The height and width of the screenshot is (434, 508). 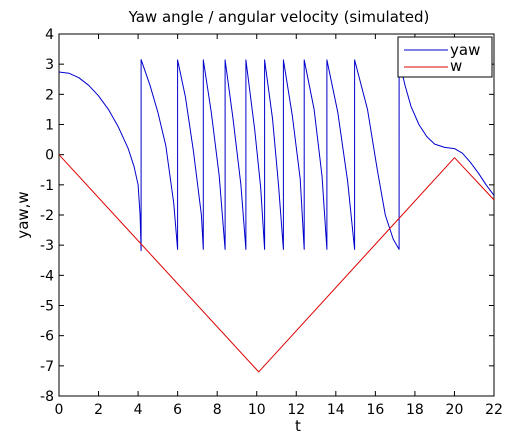 What do you see at coordinates (47, 216) in the screenshot?
I see `y-tick-label: -2` at bounding box center [47, 216].